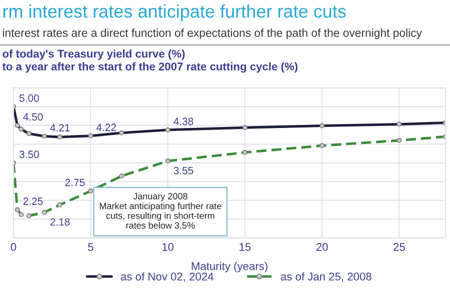  I want to click on x-tick-label: 10, so click(168, 247).